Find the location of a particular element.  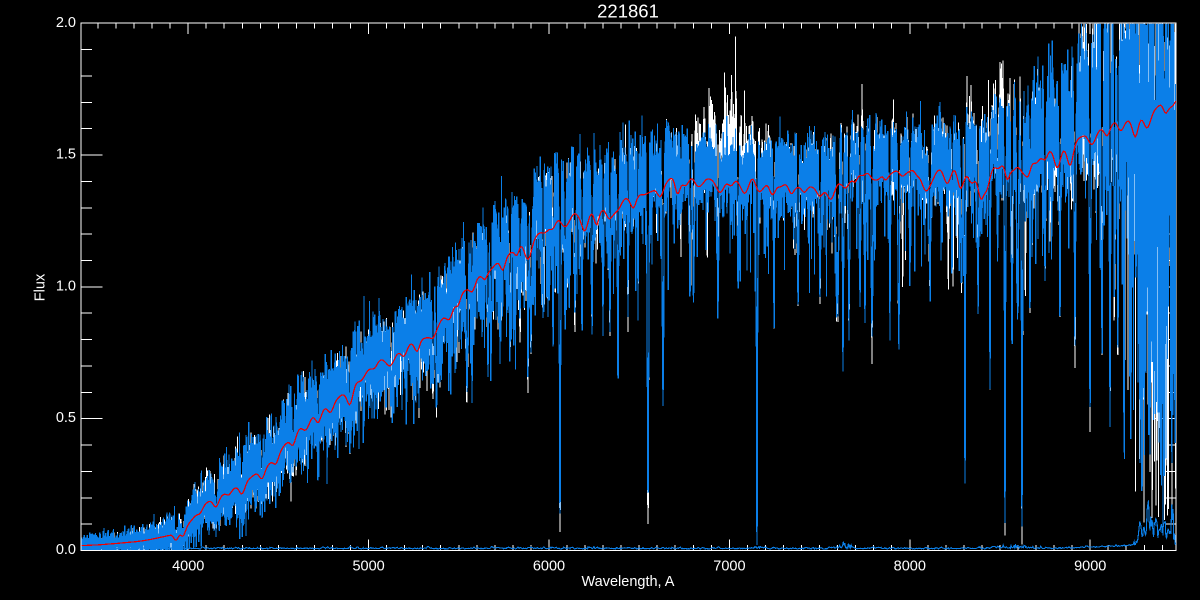

svg-text: 7000 is located at coordinates (729, 567).